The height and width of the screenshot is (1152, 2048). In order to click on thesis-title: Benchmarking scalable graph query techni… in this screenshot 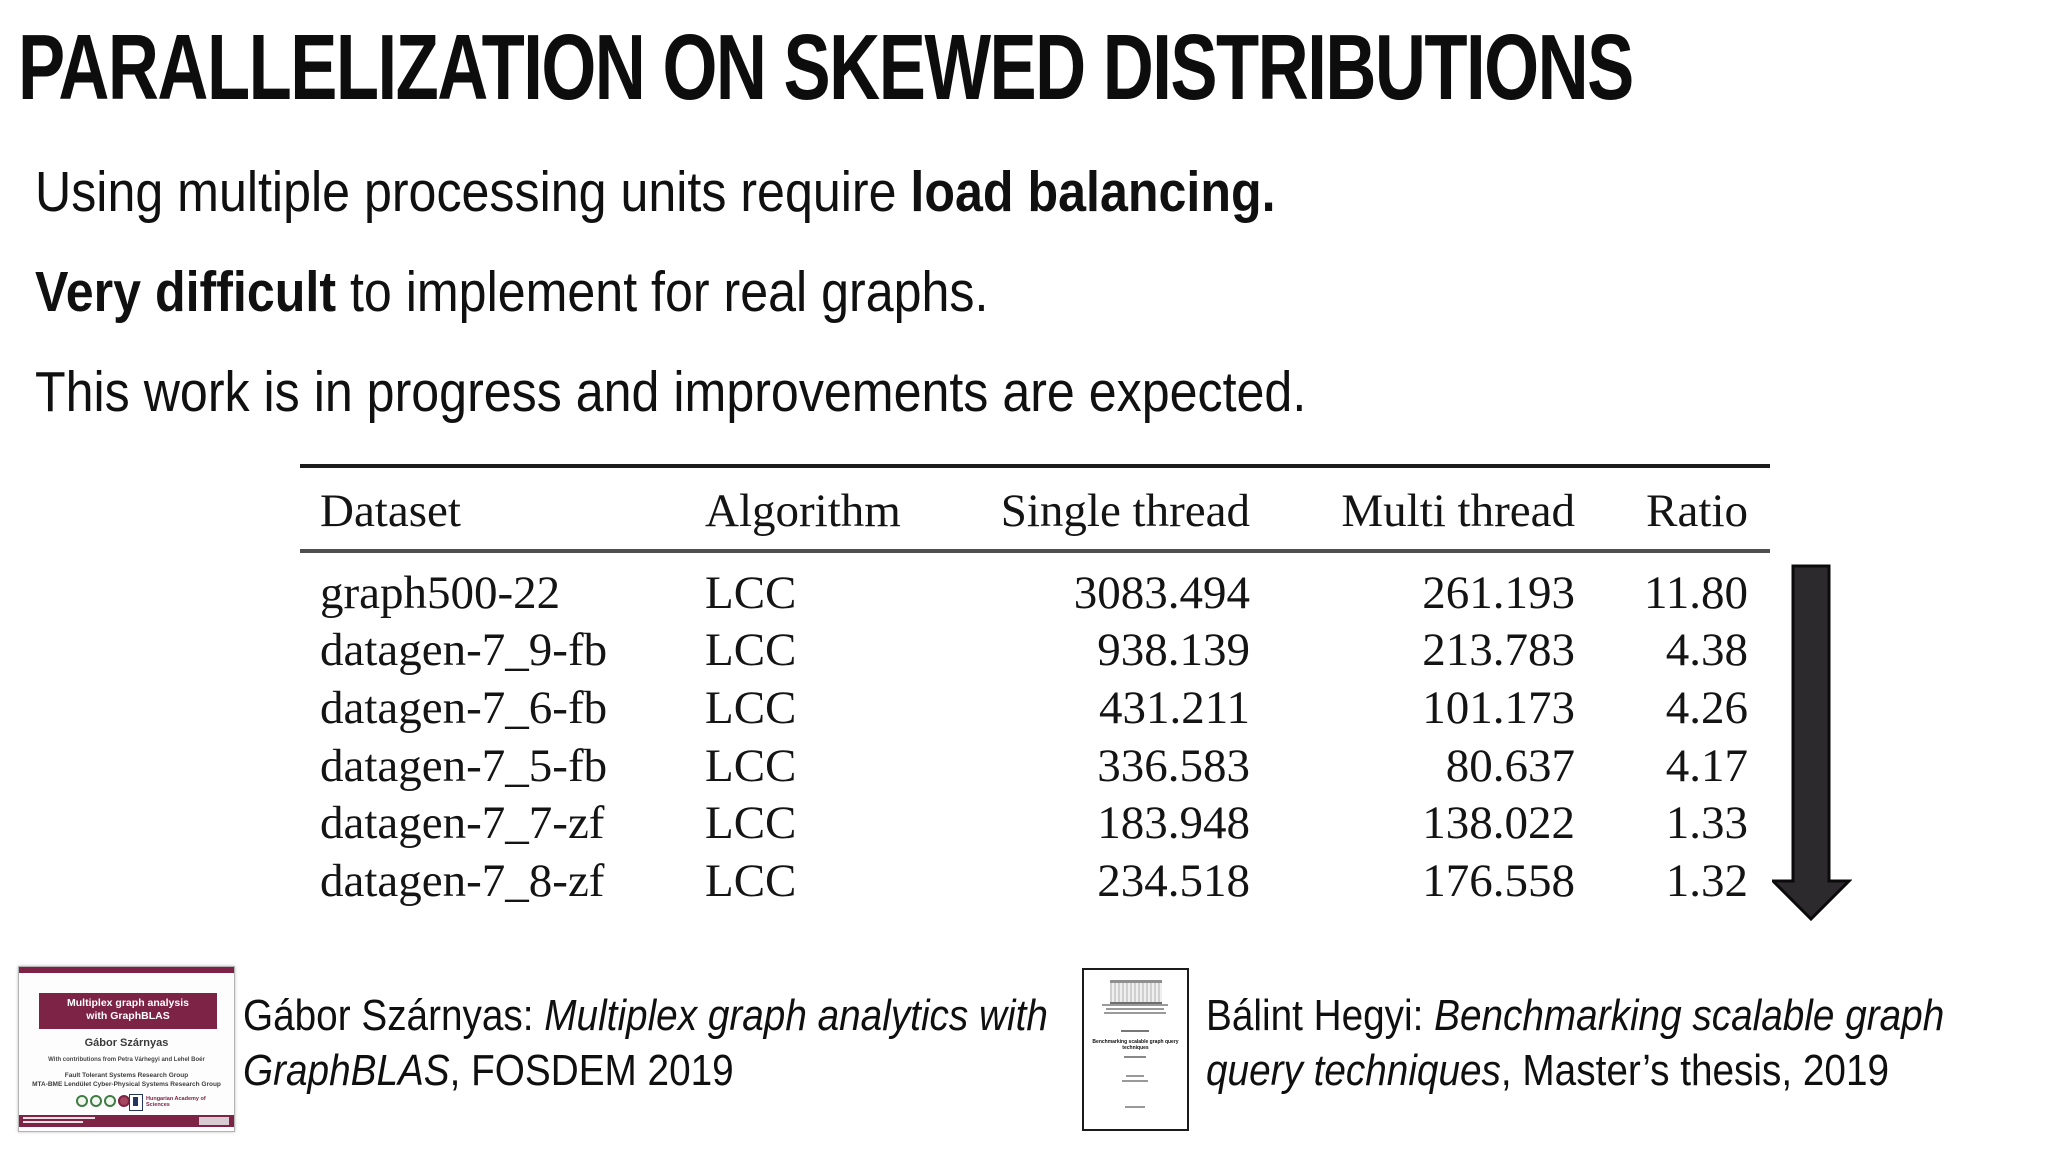, I will do `click(1135, 1045)`.